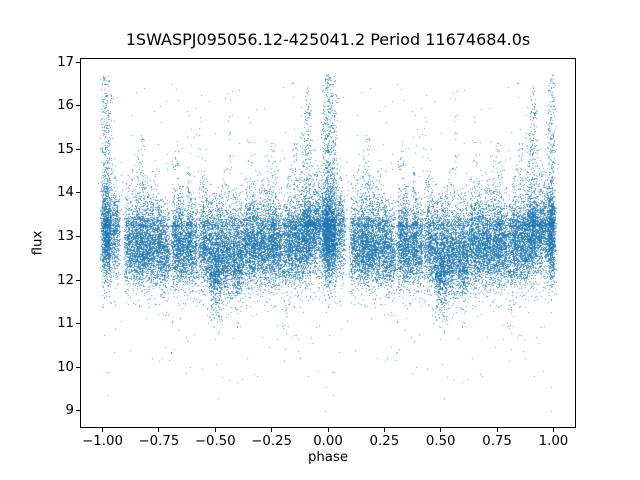 The height and width of the screenshot is (480, 640). I want to click on y-tick-label: 9, so click(69, 411).